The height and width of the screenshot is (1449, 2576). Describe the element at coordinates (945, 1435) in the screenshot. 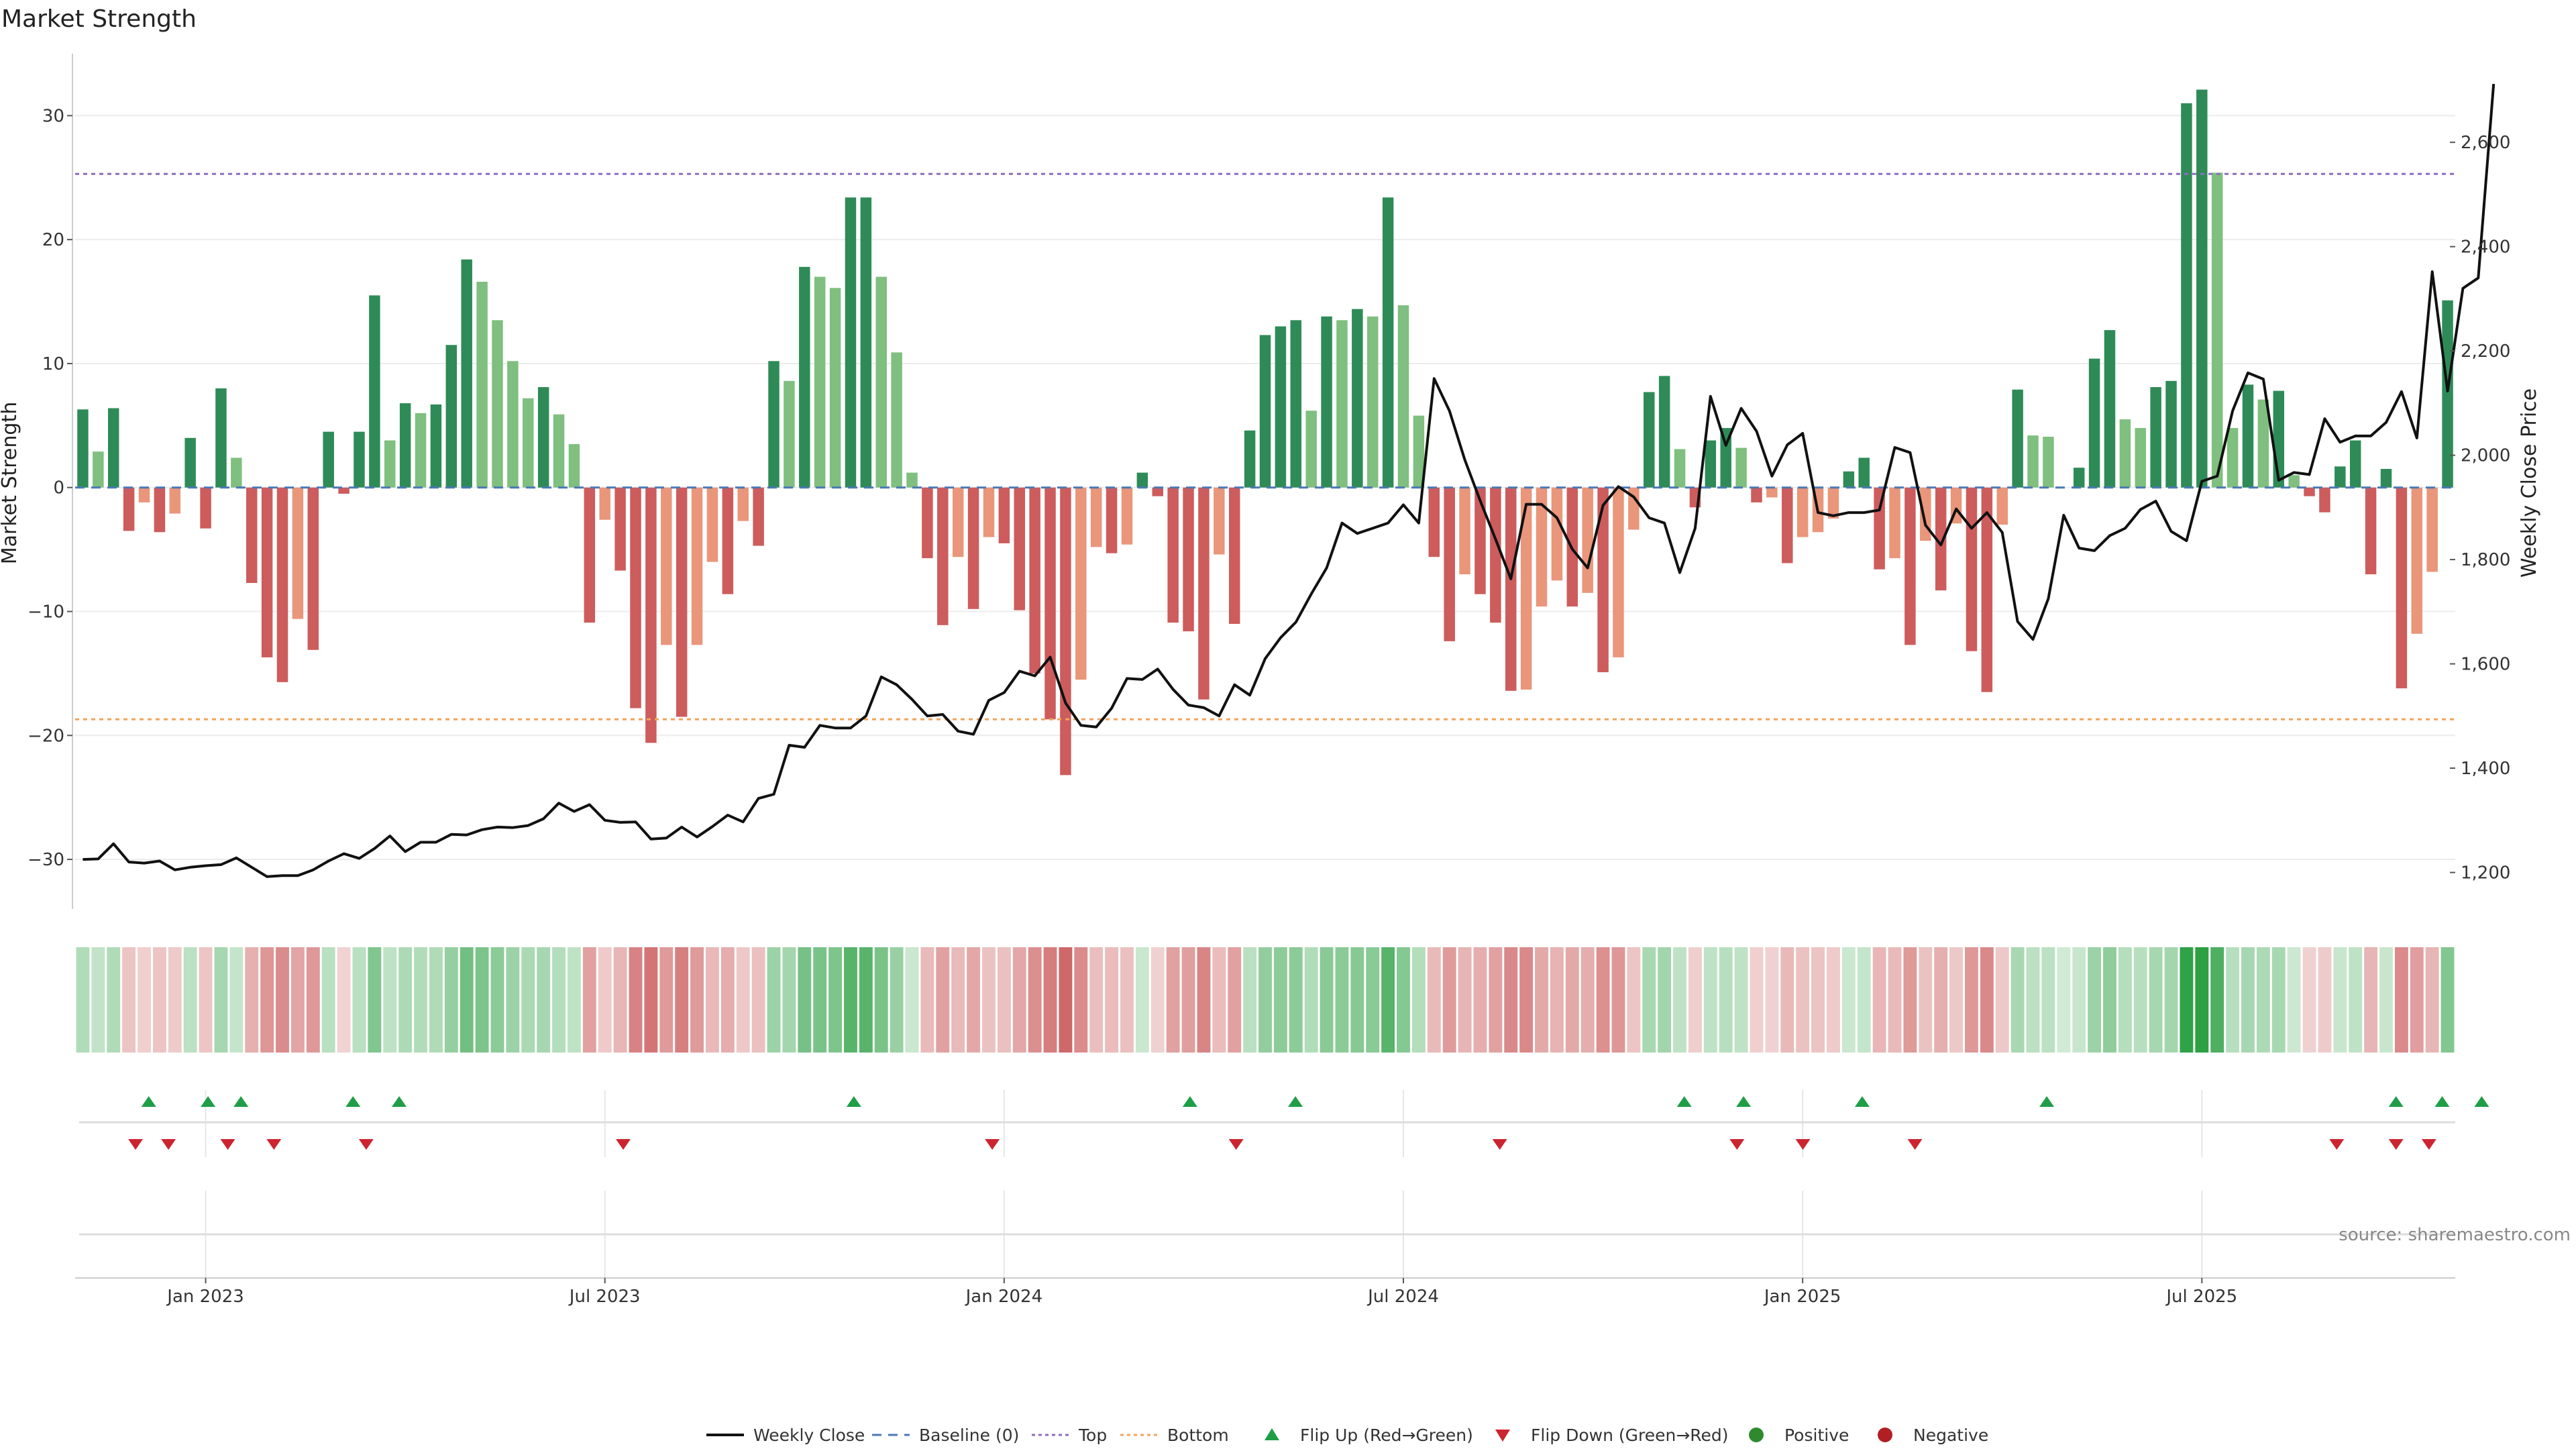

I see `legend-item: Baseline (0)` at that location.